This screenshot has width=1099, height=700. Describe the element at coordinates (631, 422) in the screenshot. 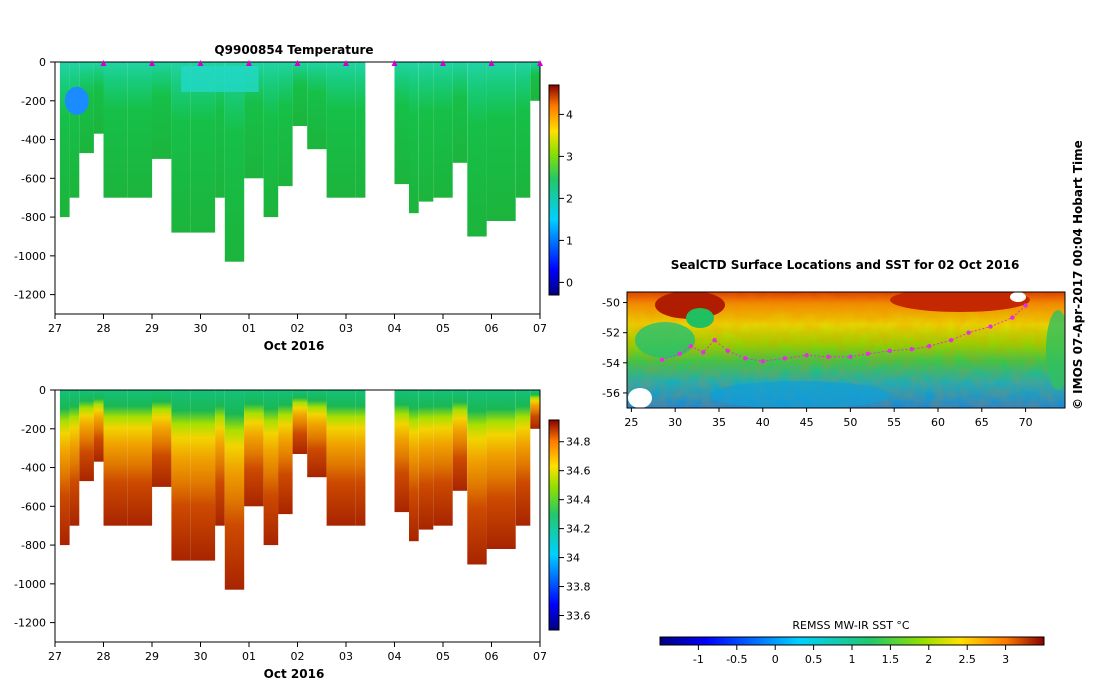

I see `map-x-tick-label: 25` at that location.